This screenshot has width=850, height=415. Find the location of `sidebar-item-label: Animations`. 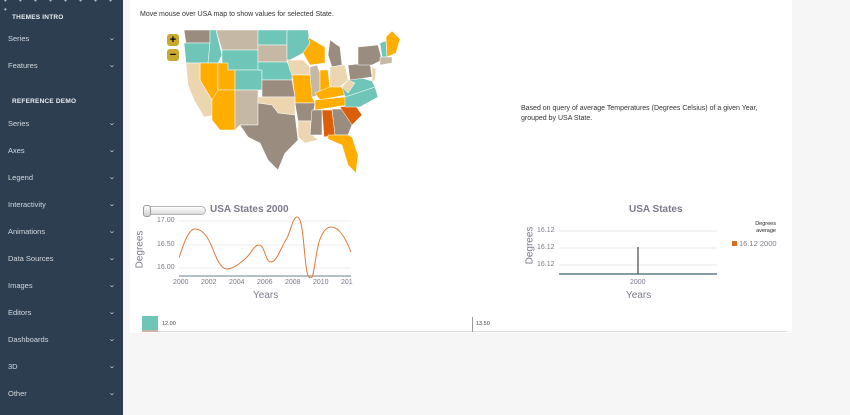

sidebar-item-label: Animations is located at coordinates (27, 231).